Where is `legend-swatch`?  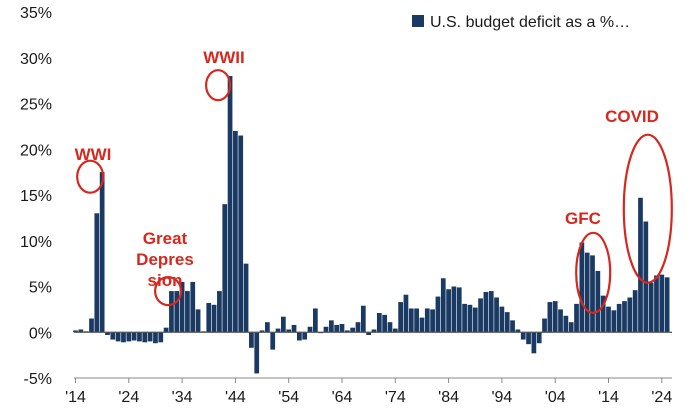 legend-swatch is located at coordinates (418, 21).